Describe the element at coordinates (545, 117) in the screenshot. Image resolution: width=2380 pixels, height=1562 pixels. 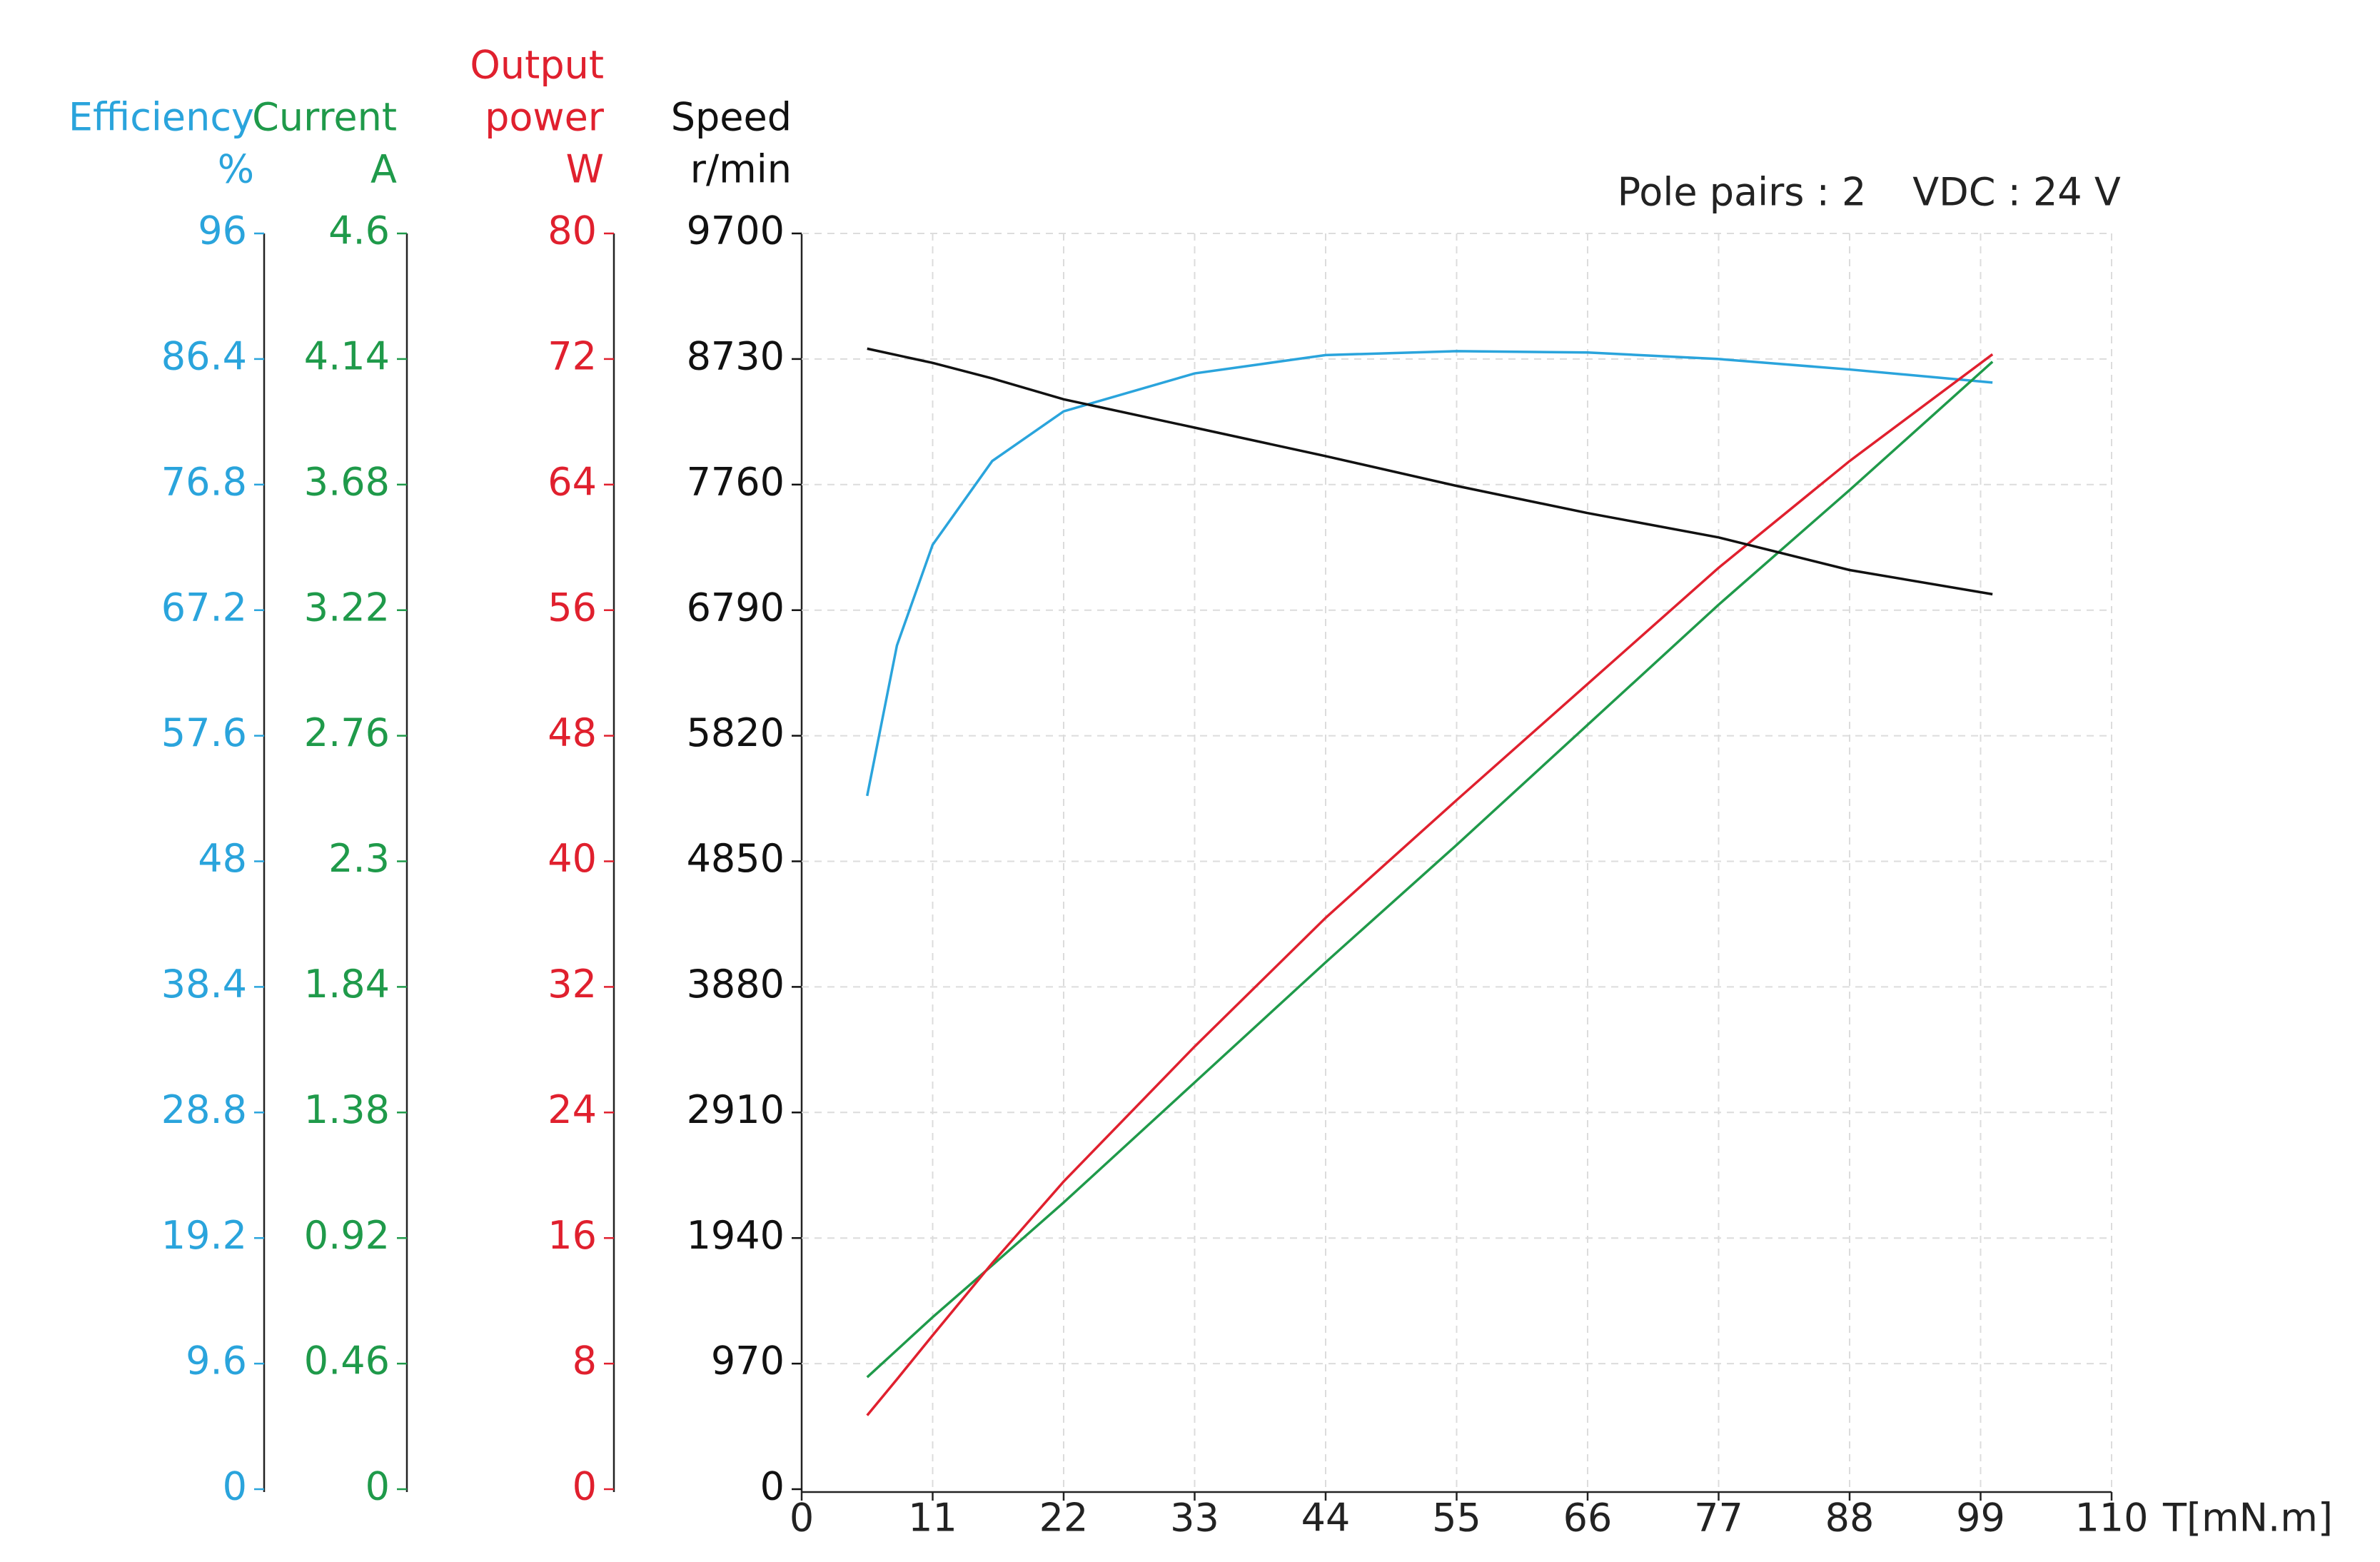
I see `y-axis-label: power` at that location.